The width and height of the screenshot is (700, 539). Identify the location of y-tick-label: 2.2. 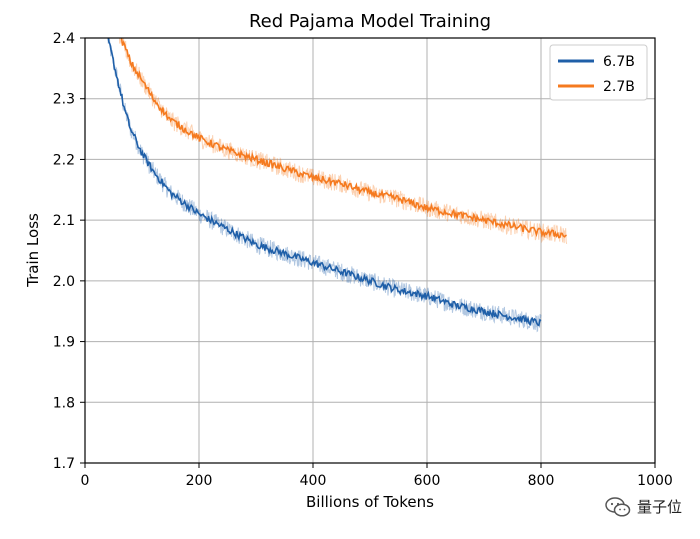
(64, 160).